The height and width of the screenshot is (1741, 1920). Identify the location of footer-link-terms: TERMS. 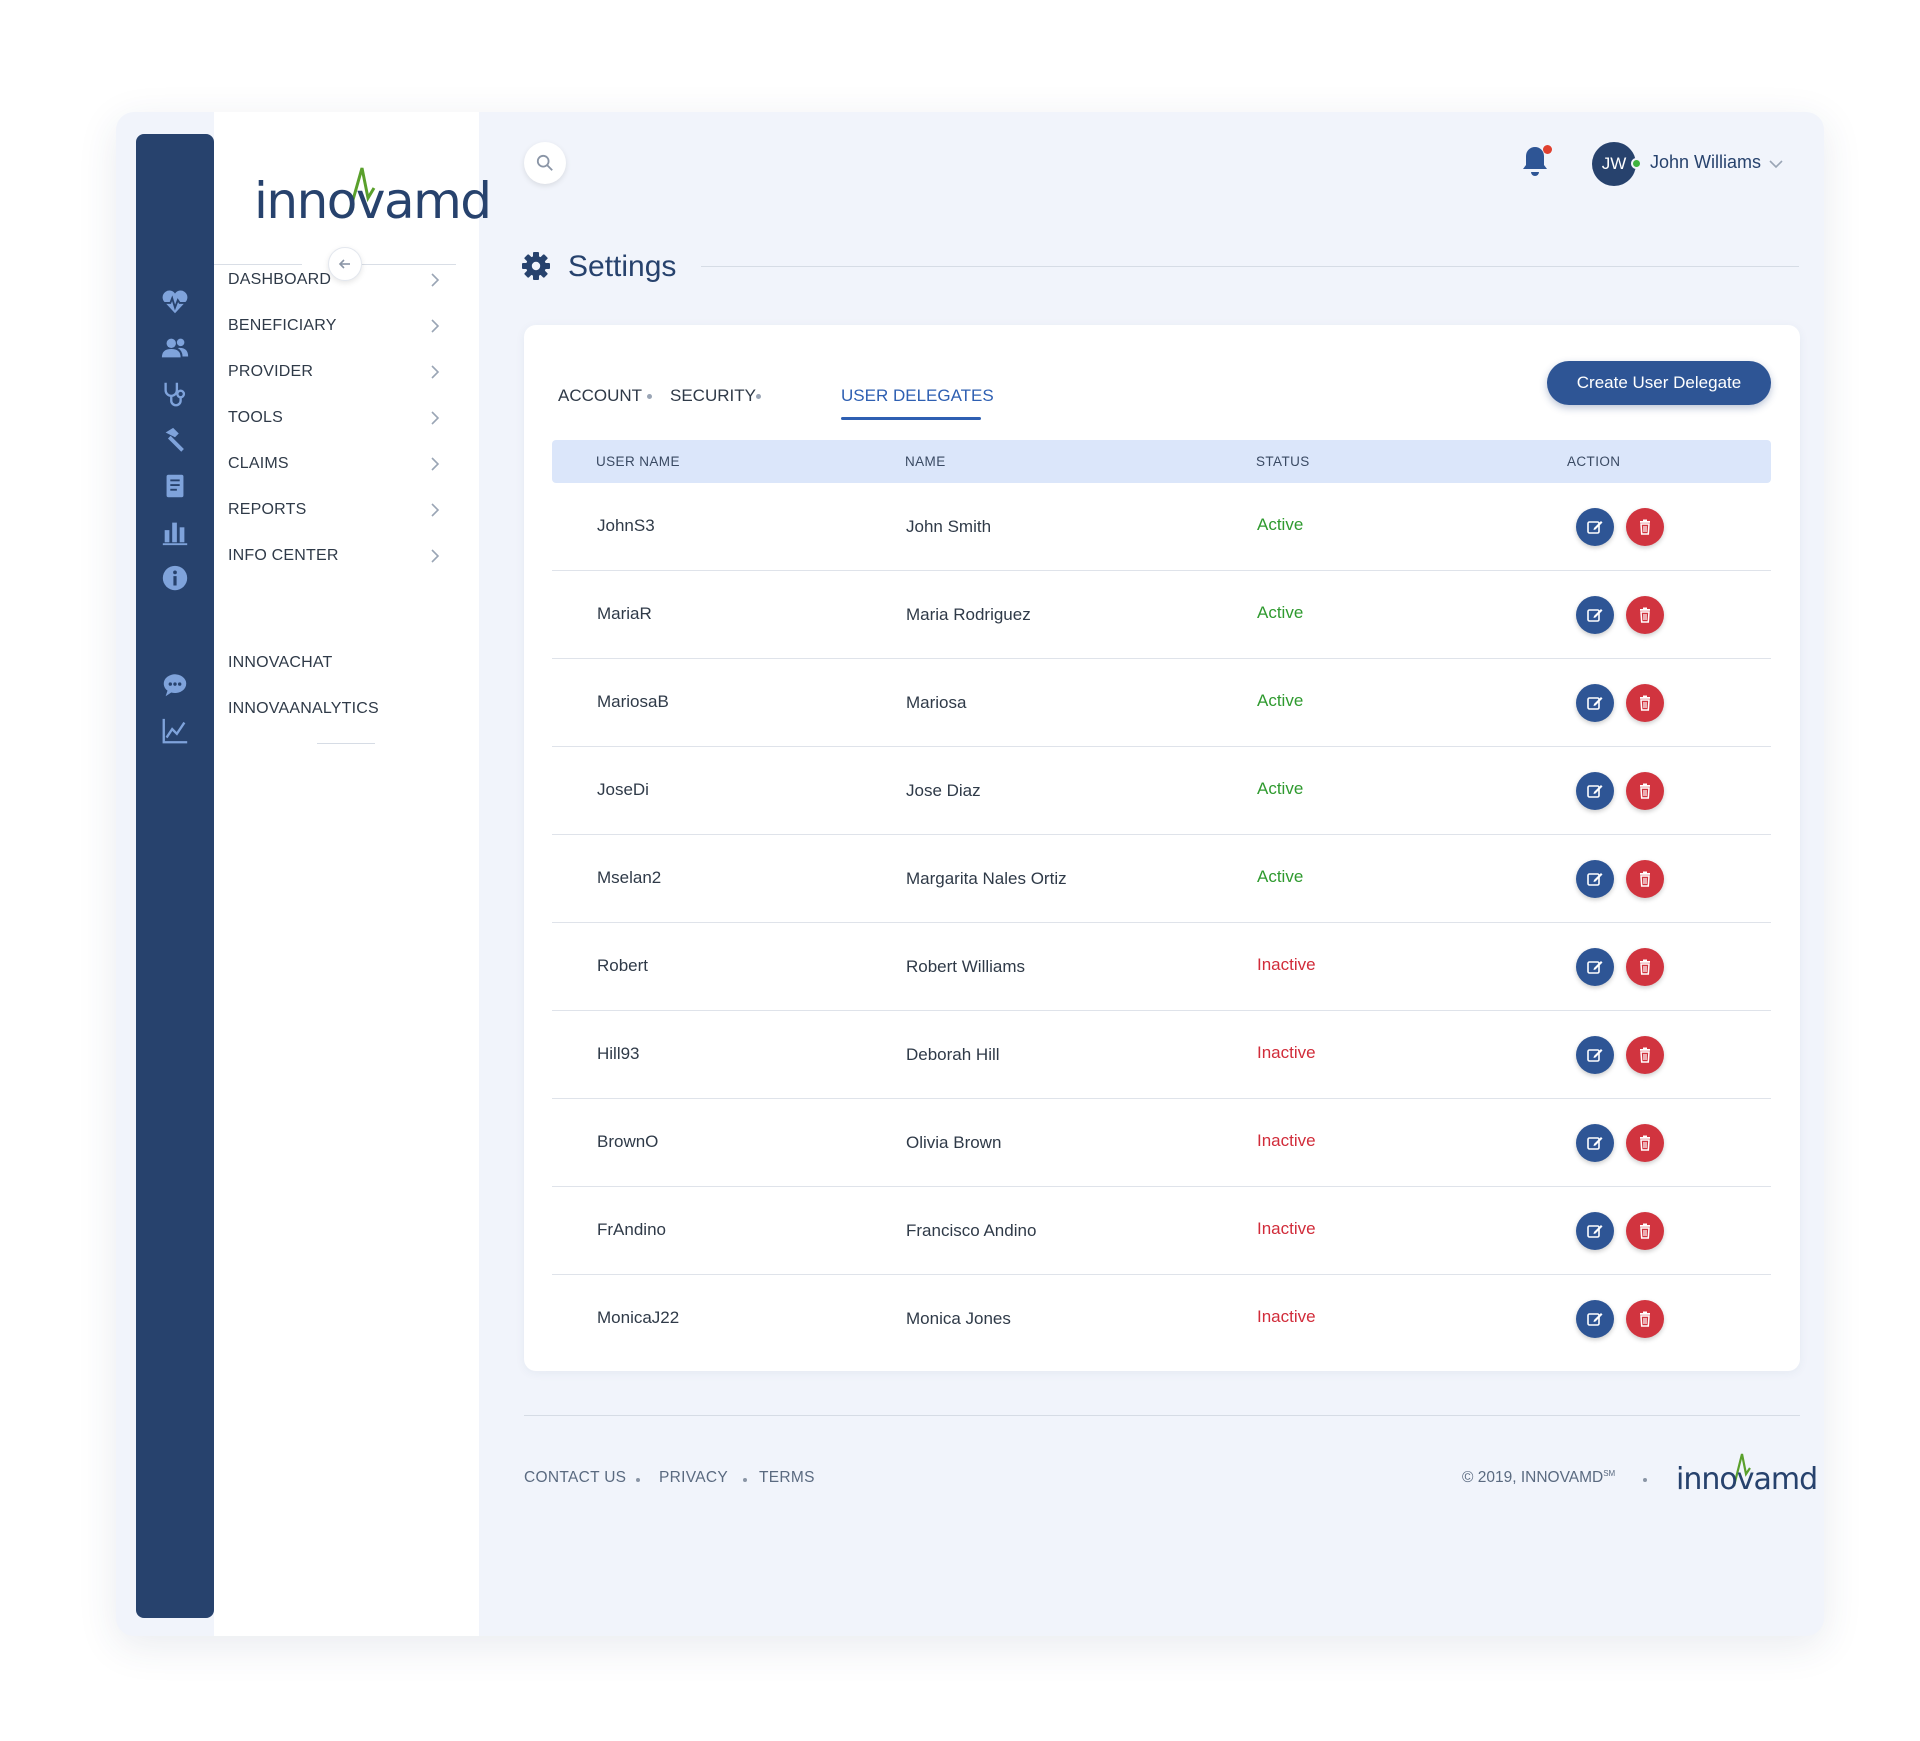
(787, 1477).